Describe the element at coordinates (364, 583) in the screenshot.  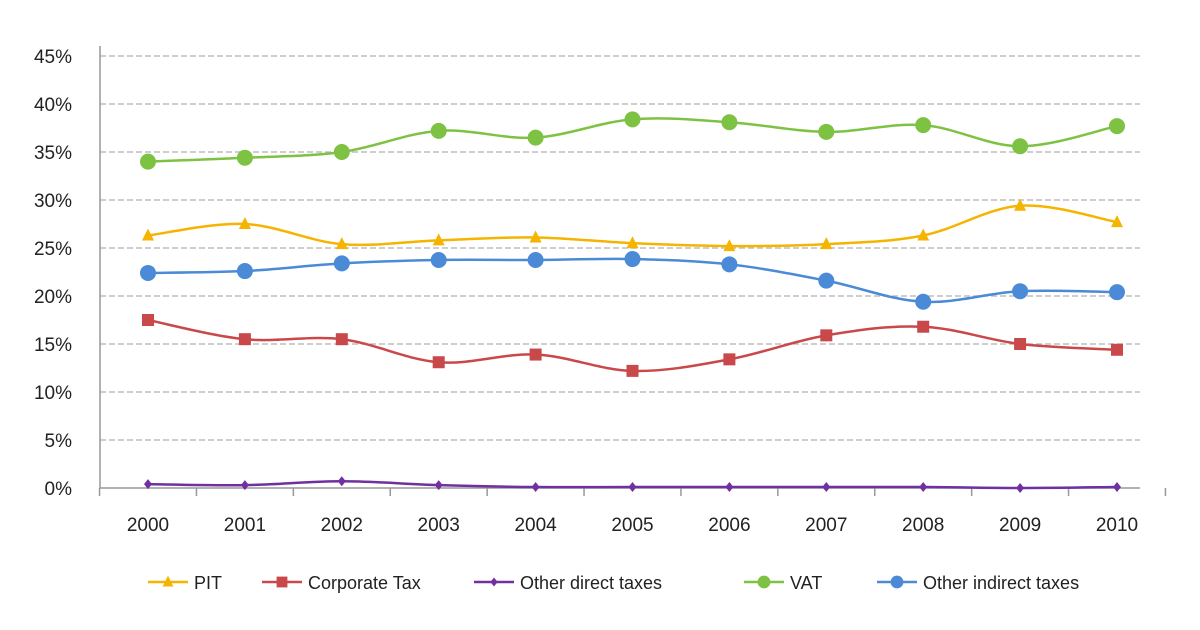
I see `legend-label: Corporate Tax` at that location.